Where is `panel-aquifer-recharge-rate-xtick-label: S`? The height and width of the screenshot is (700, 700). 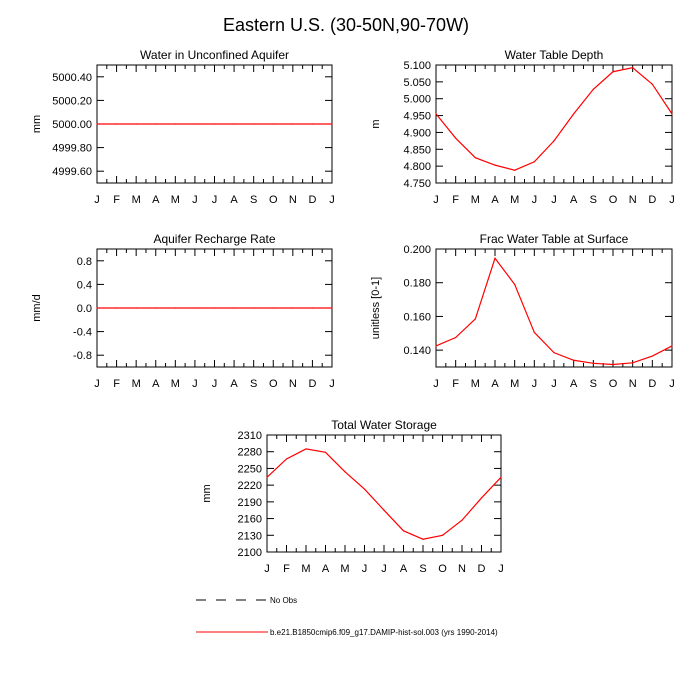 panel-aquifer-recharge-rate-xtick-label: S is located at coordinates (253, 384).